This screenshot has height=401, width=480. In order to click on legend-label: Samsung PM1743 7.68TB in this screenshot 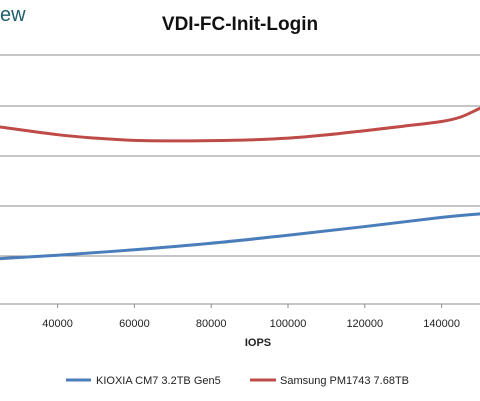, I will do `click(344, 381)`.